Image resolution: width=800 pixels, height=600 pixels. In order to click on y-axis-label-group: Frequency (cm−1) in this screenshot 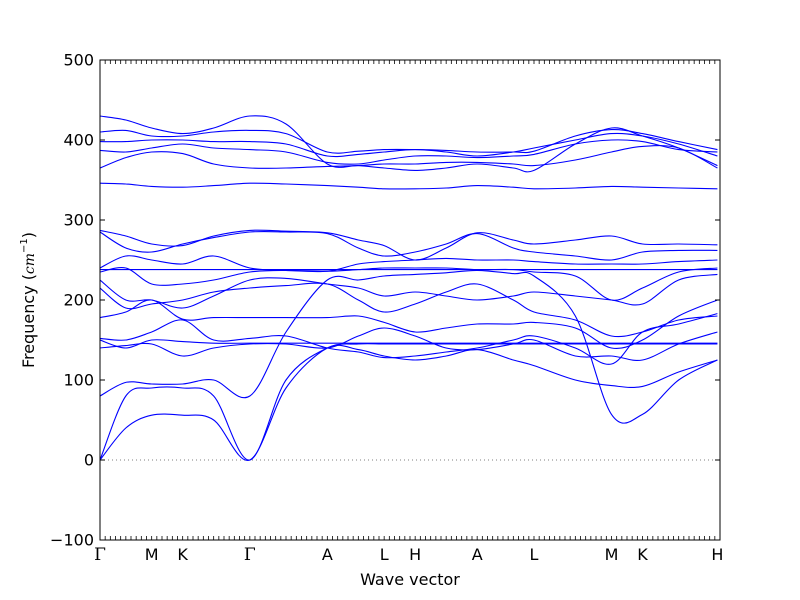, I will do `click(28, 300)`.